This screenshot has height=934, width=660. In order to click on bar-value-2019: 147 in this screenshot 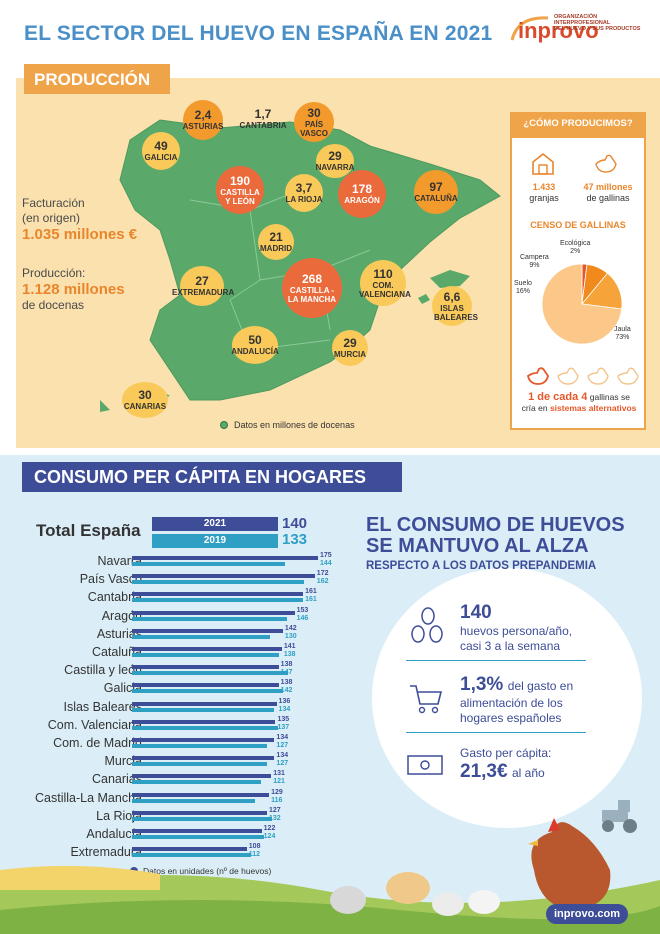, I will do `click(286, 673)`.